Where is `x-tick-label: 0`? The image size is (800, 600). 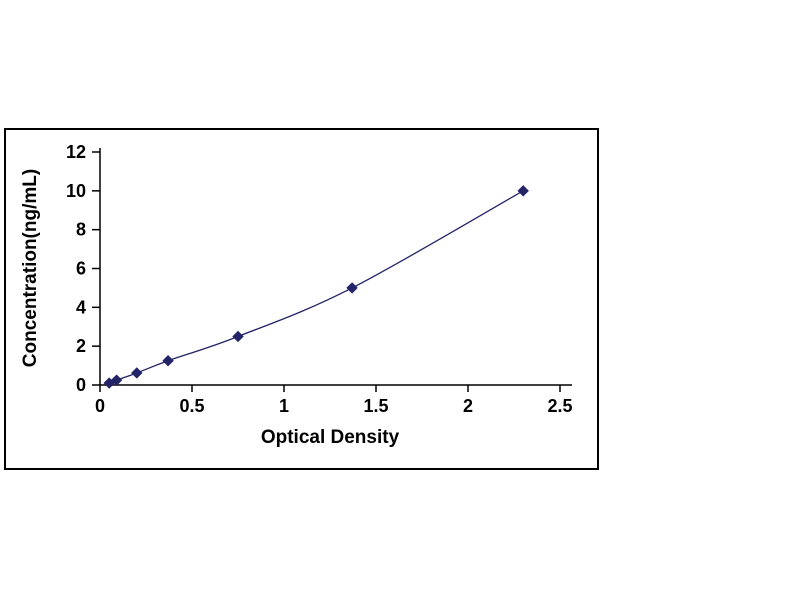 x-tick-label: 0 is located at coordinates (100, 406).